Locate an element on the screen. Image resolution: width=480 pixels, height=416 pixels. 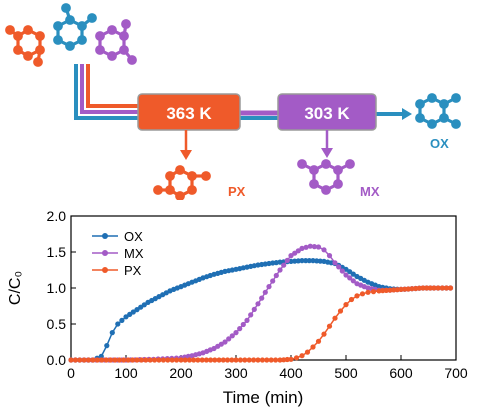
x-tick-label: 100 is located at coordinates (126, 373).